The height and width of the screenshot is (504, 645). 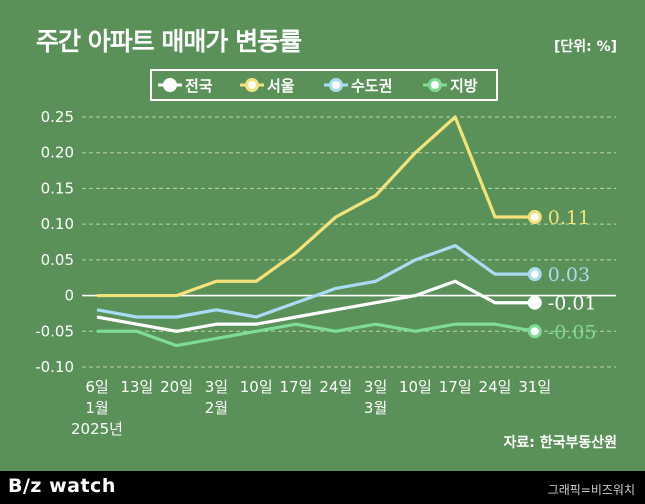 What do you see at coordinates (435, 85) in the screenshot?
I see `legend-marker-regional` at bounding box center [435, 85].